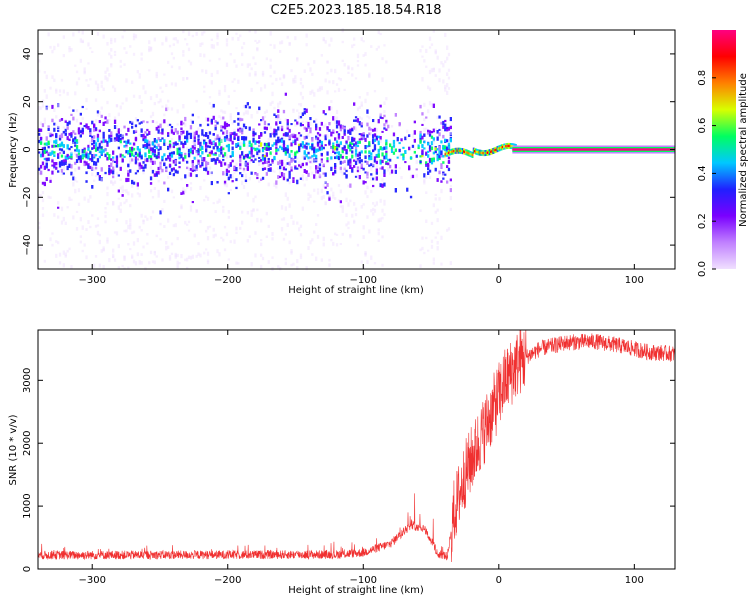  I want to click on y-tick-label: 0, so click(27, 569).